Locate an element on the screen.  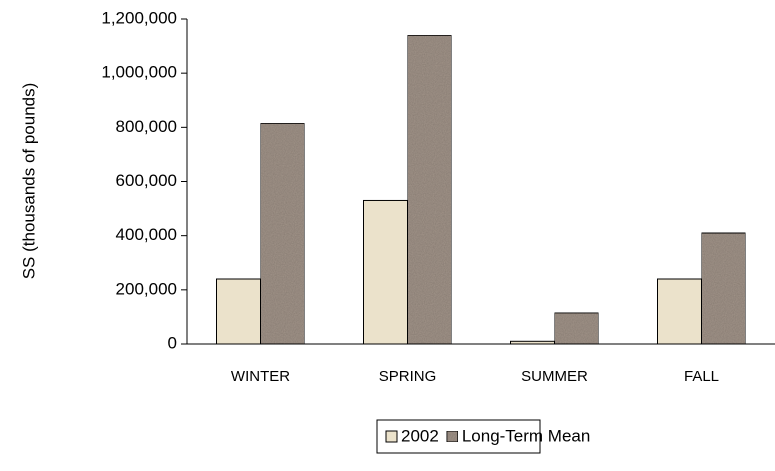
y-tick-label: 200,000 is located at coordinates (146, 288).